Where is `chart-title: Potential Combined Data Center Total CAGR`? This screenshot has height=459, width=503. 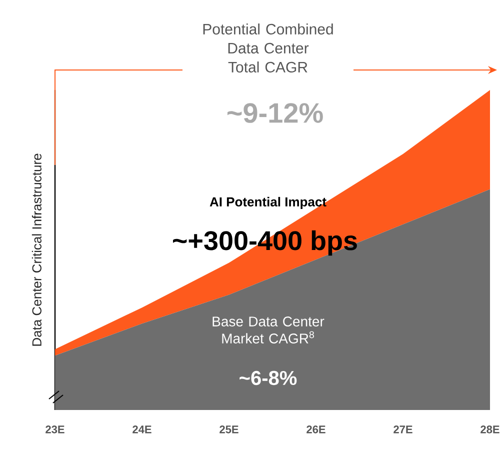 chart-title: Potential Combined Data Center Total CAGR is located at coordinates (268, 47).